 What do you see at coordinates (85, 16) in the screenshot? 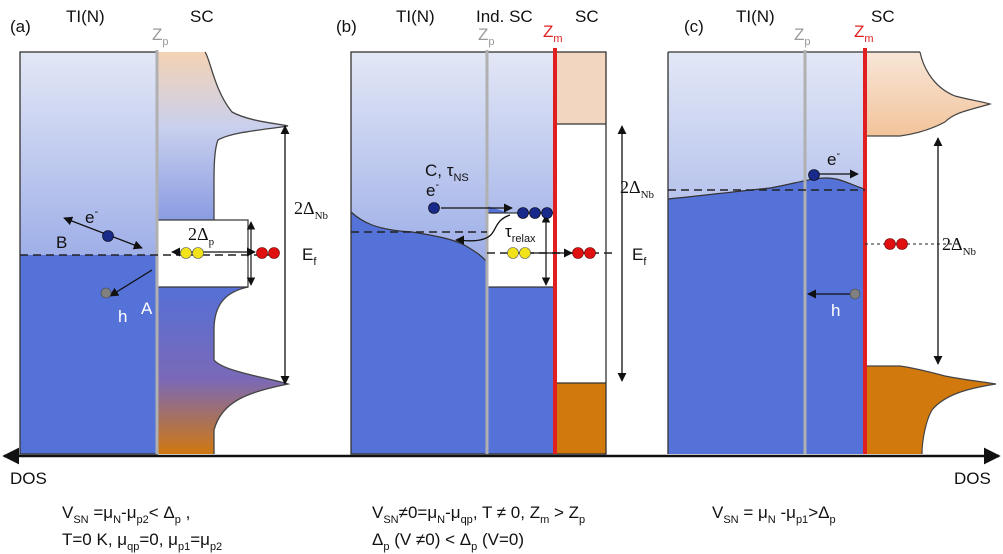
I see `panel-a-ti-label: TI(N)` at bounding box center [85, 16].